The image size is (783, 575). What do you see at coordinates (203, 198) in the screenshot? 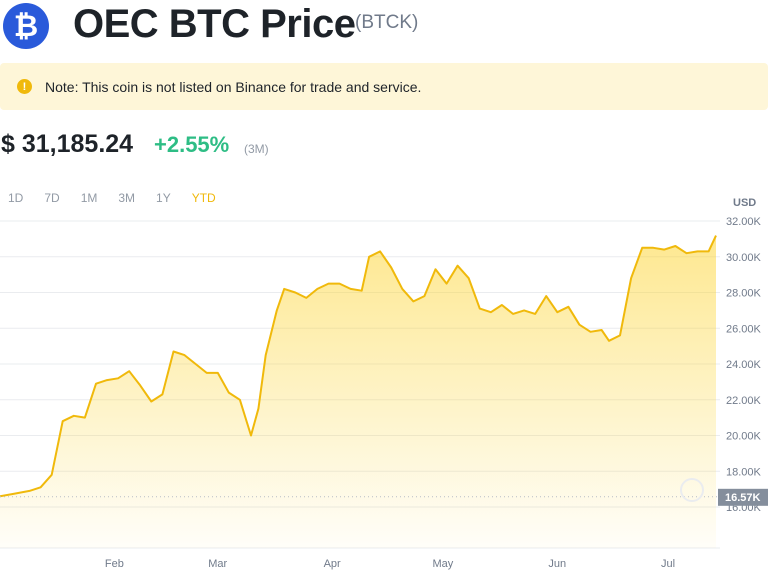
I see `range-ytd: YTD` at bounding box center [203, 198].